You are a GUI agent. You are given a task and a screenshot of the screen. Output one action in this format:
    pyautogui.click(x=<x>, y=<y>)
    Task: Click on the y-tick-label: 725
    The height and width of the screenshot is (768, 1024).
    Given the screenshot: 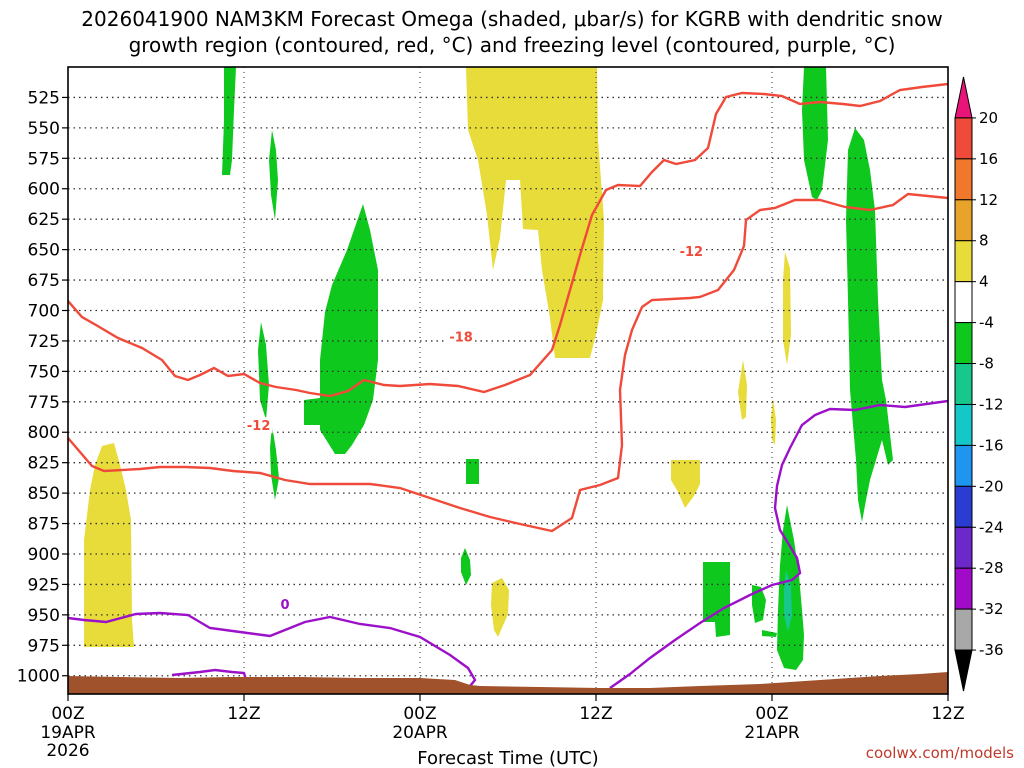 What is the action you would take?
    pyautogui.click(x=44, y=342)
    